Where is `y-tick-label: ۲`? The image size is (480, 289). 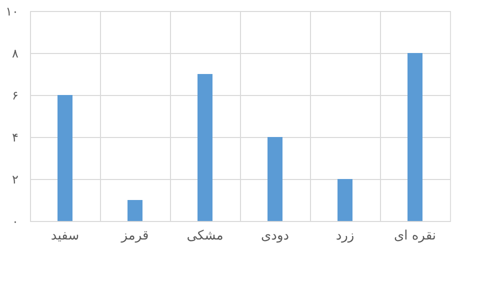 y-tick-label: ۲ is located at coordinates (15, 179).